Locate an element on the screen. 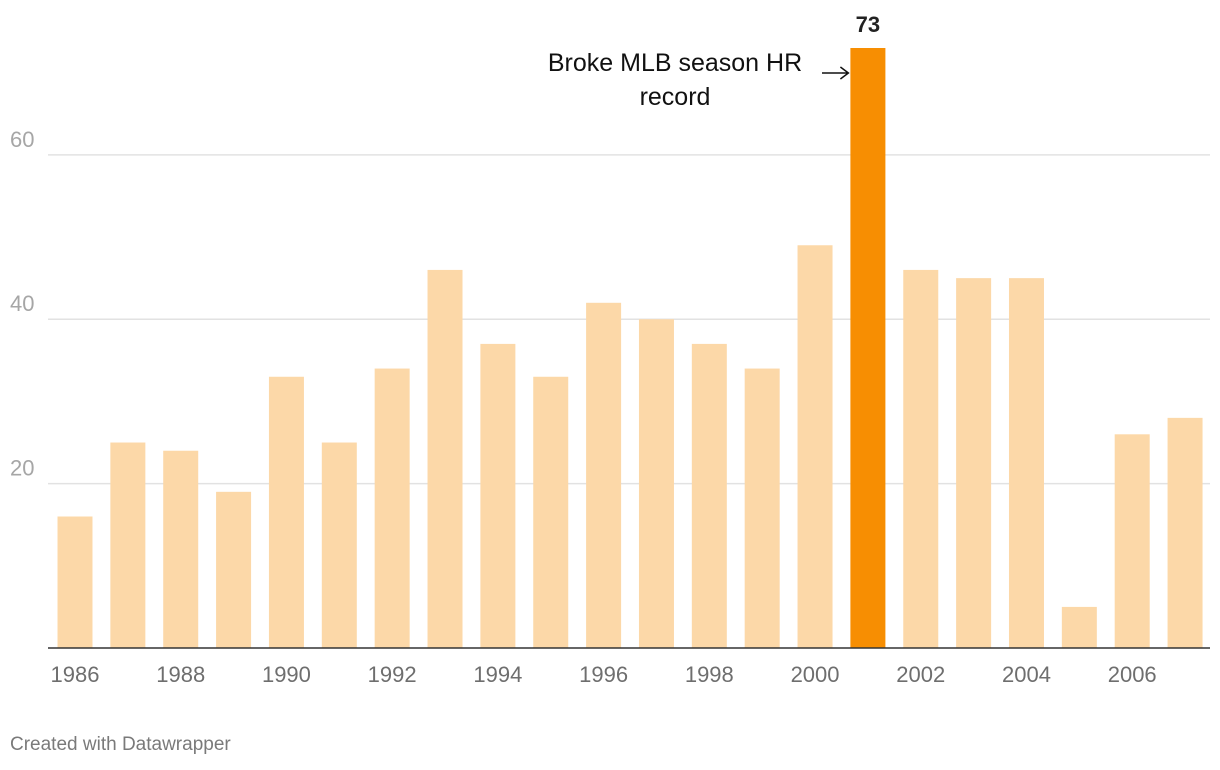 Image resolution: width=1220 pixels, height=770 pixels. footer-credit: Created with Datawrapper is located at coordinates (120, 744).